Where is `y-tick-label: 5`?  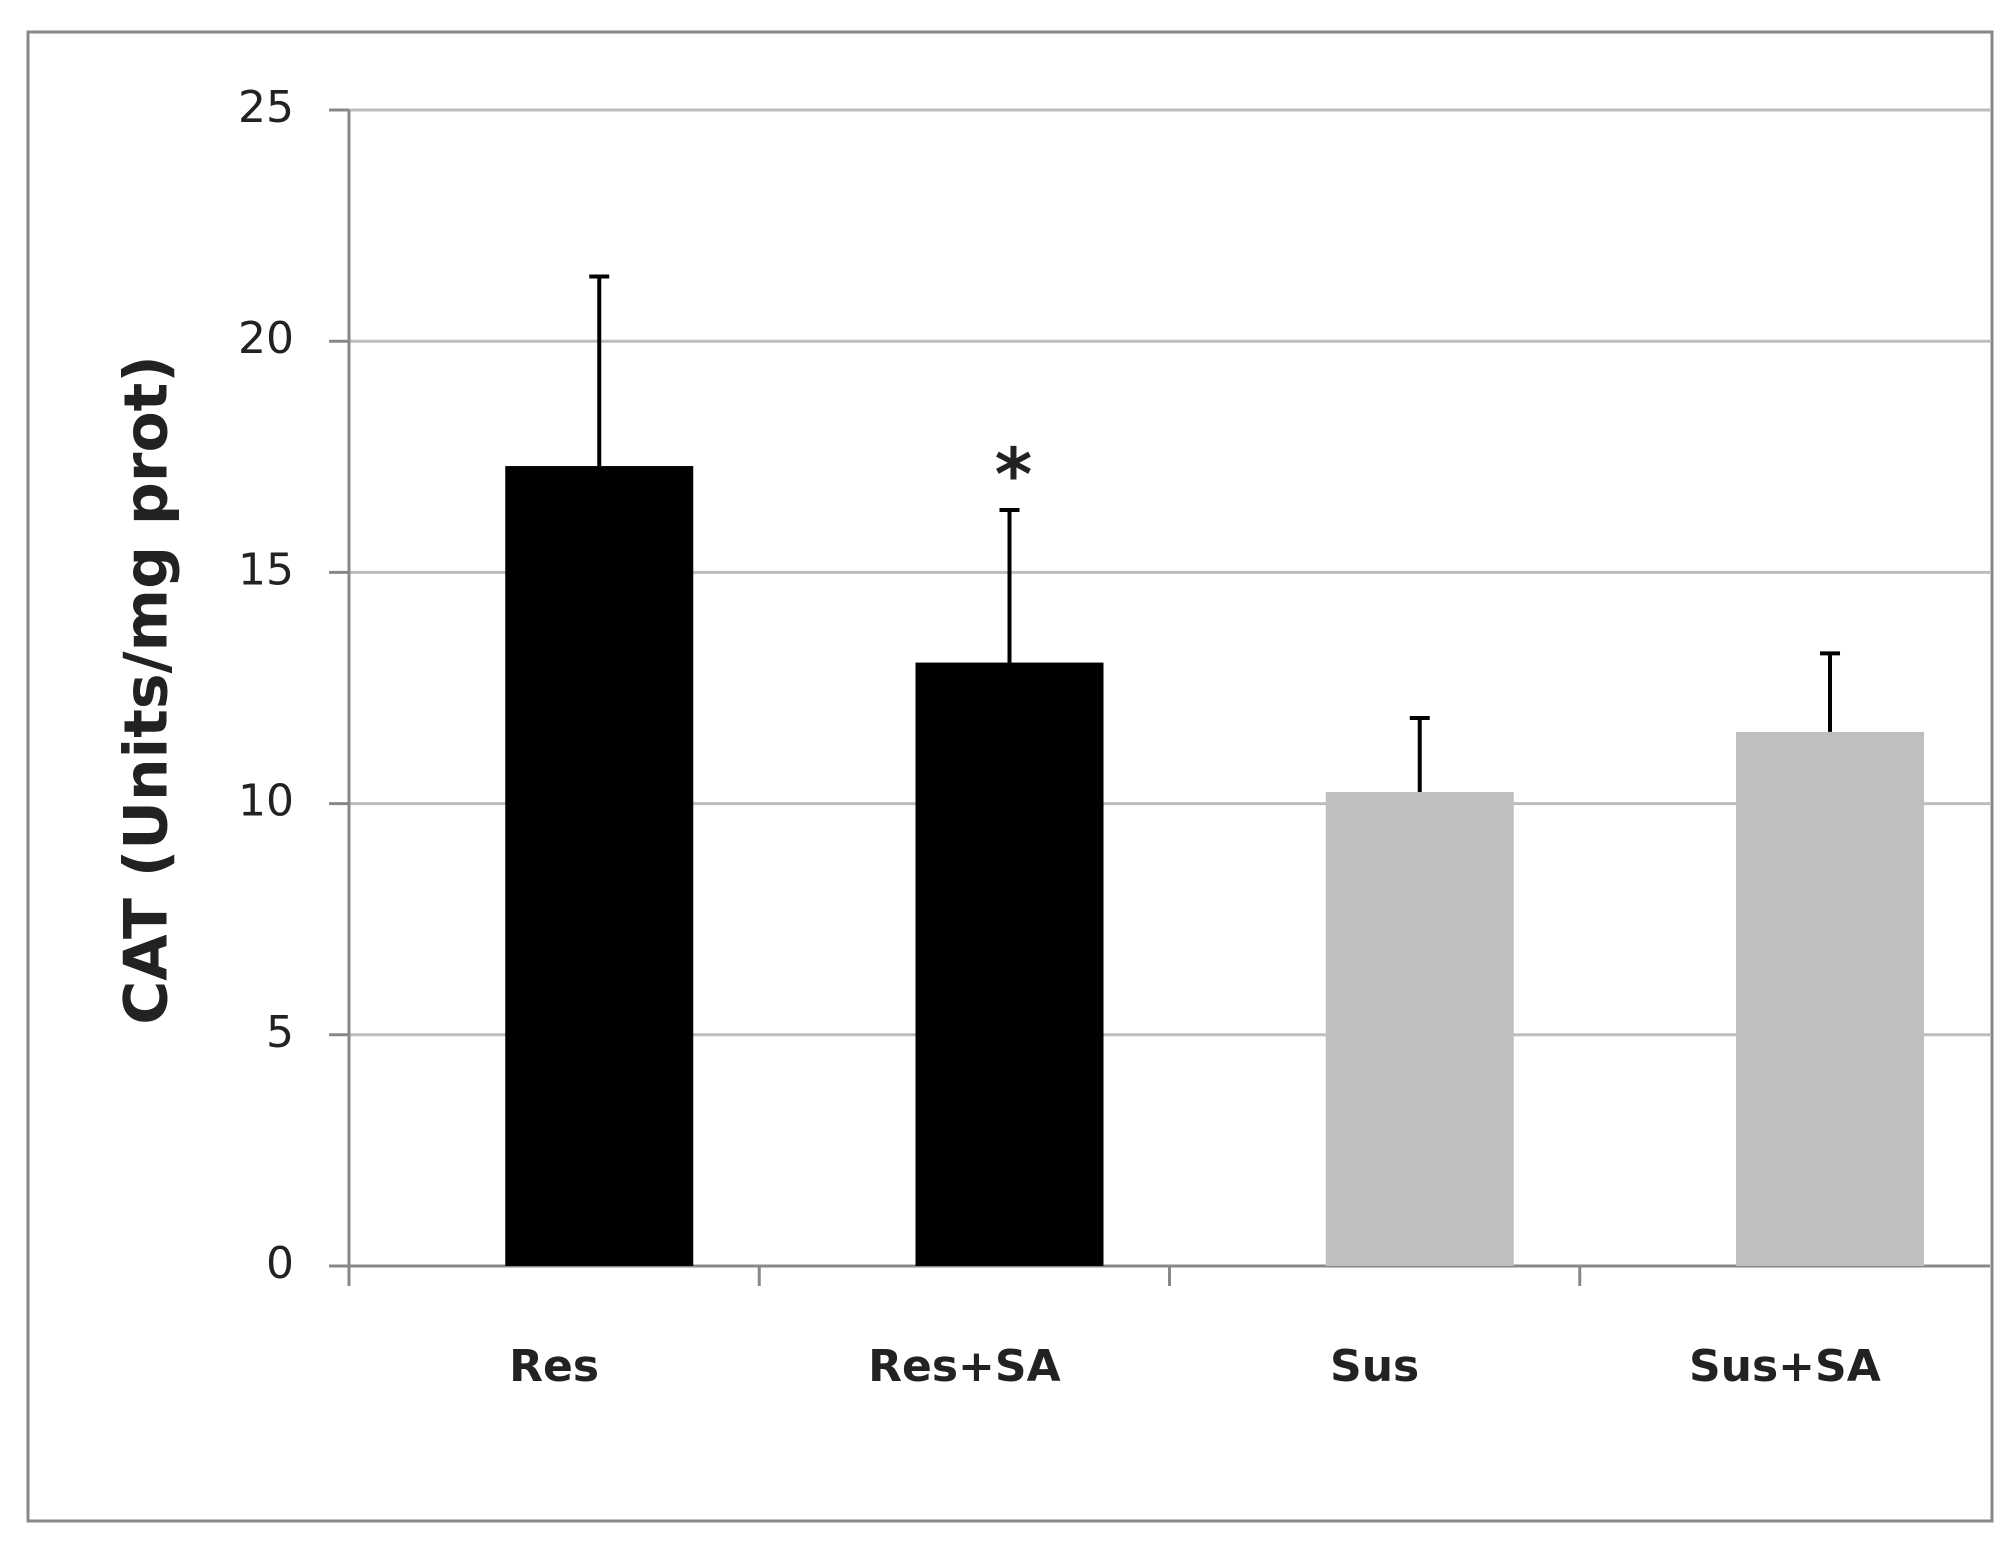 y-tick-label: 5 is located at coordinates (280, 1032).